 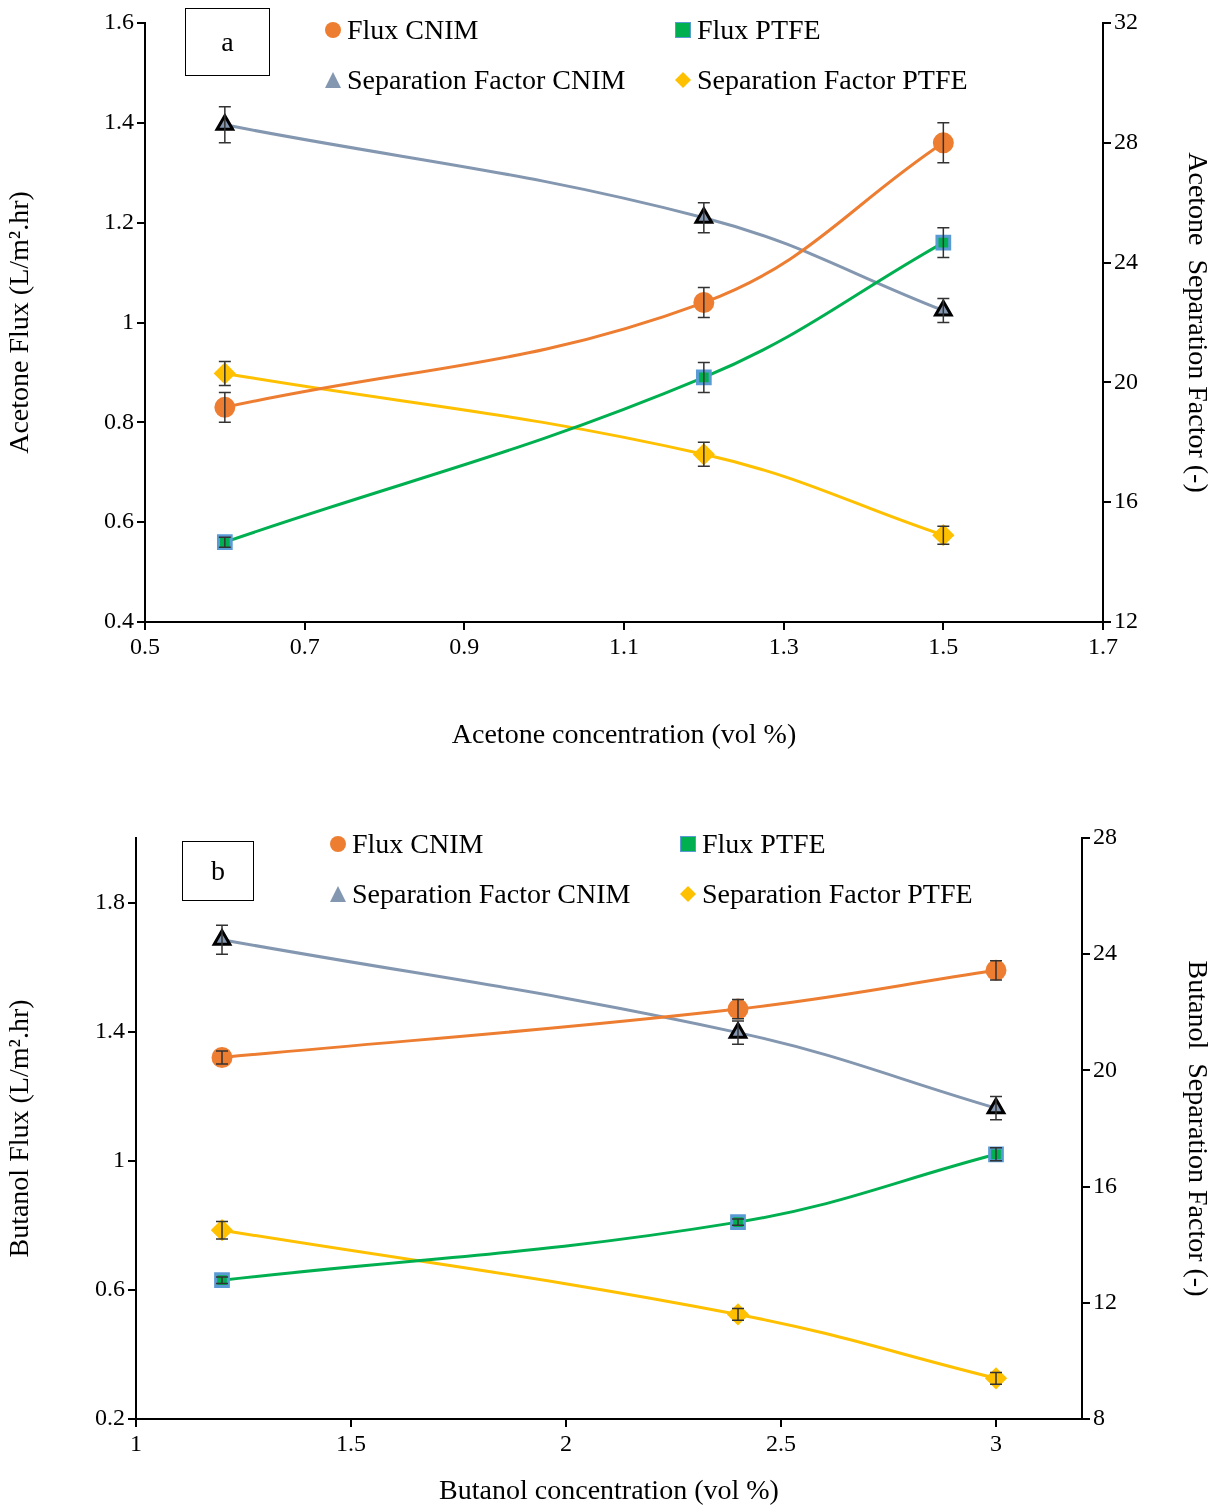 I want to click on x-axis-title: Acetone concentration (vol %), so click(x=624, y=733).